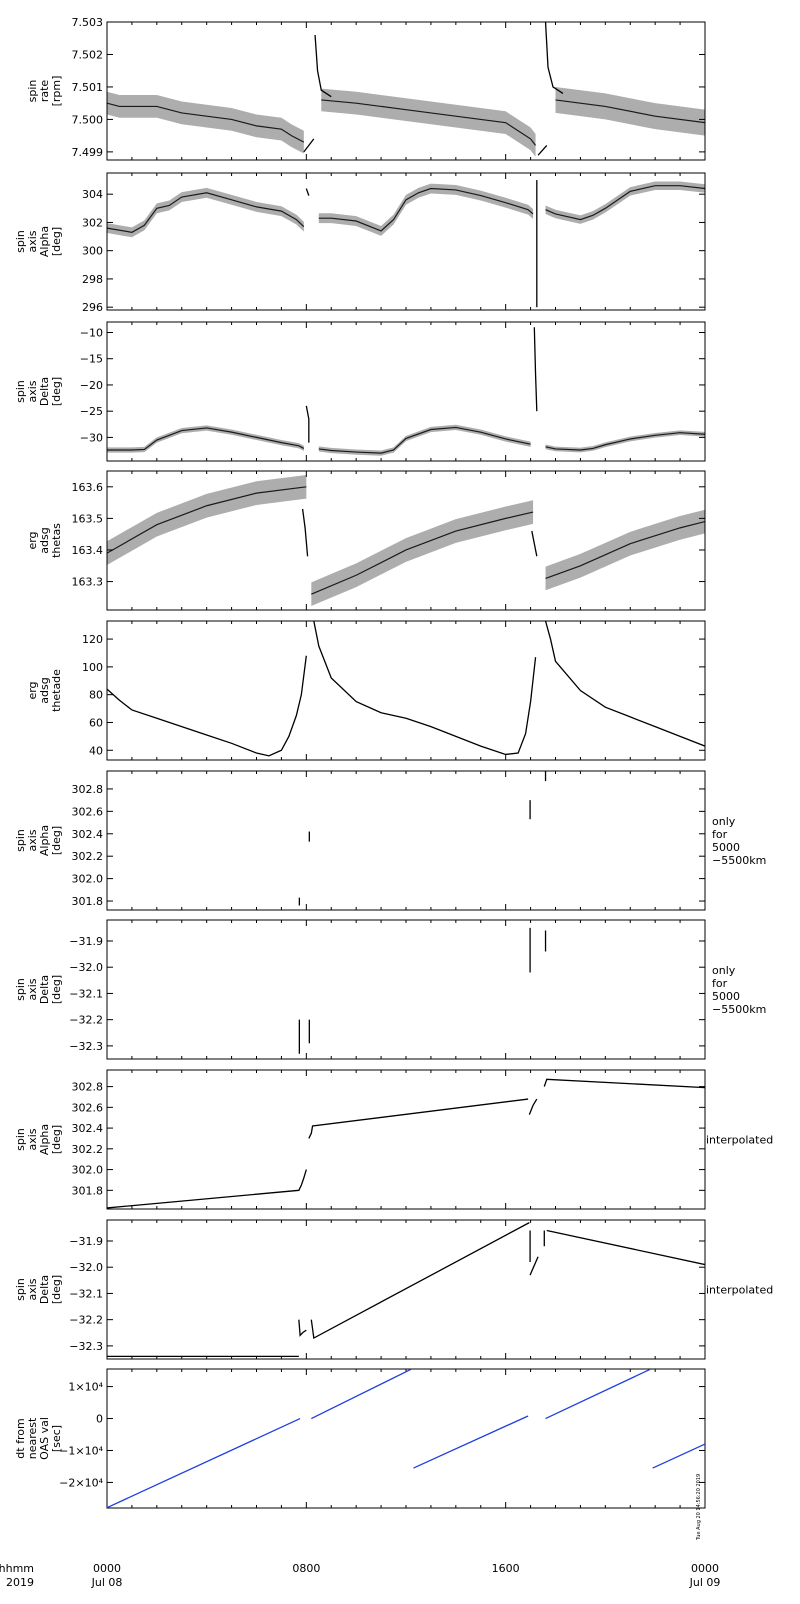  What do you see at coordinates (96, 695) in the screenshot?
I see `y-tick-label: 80` at bounding box center [96, 695].